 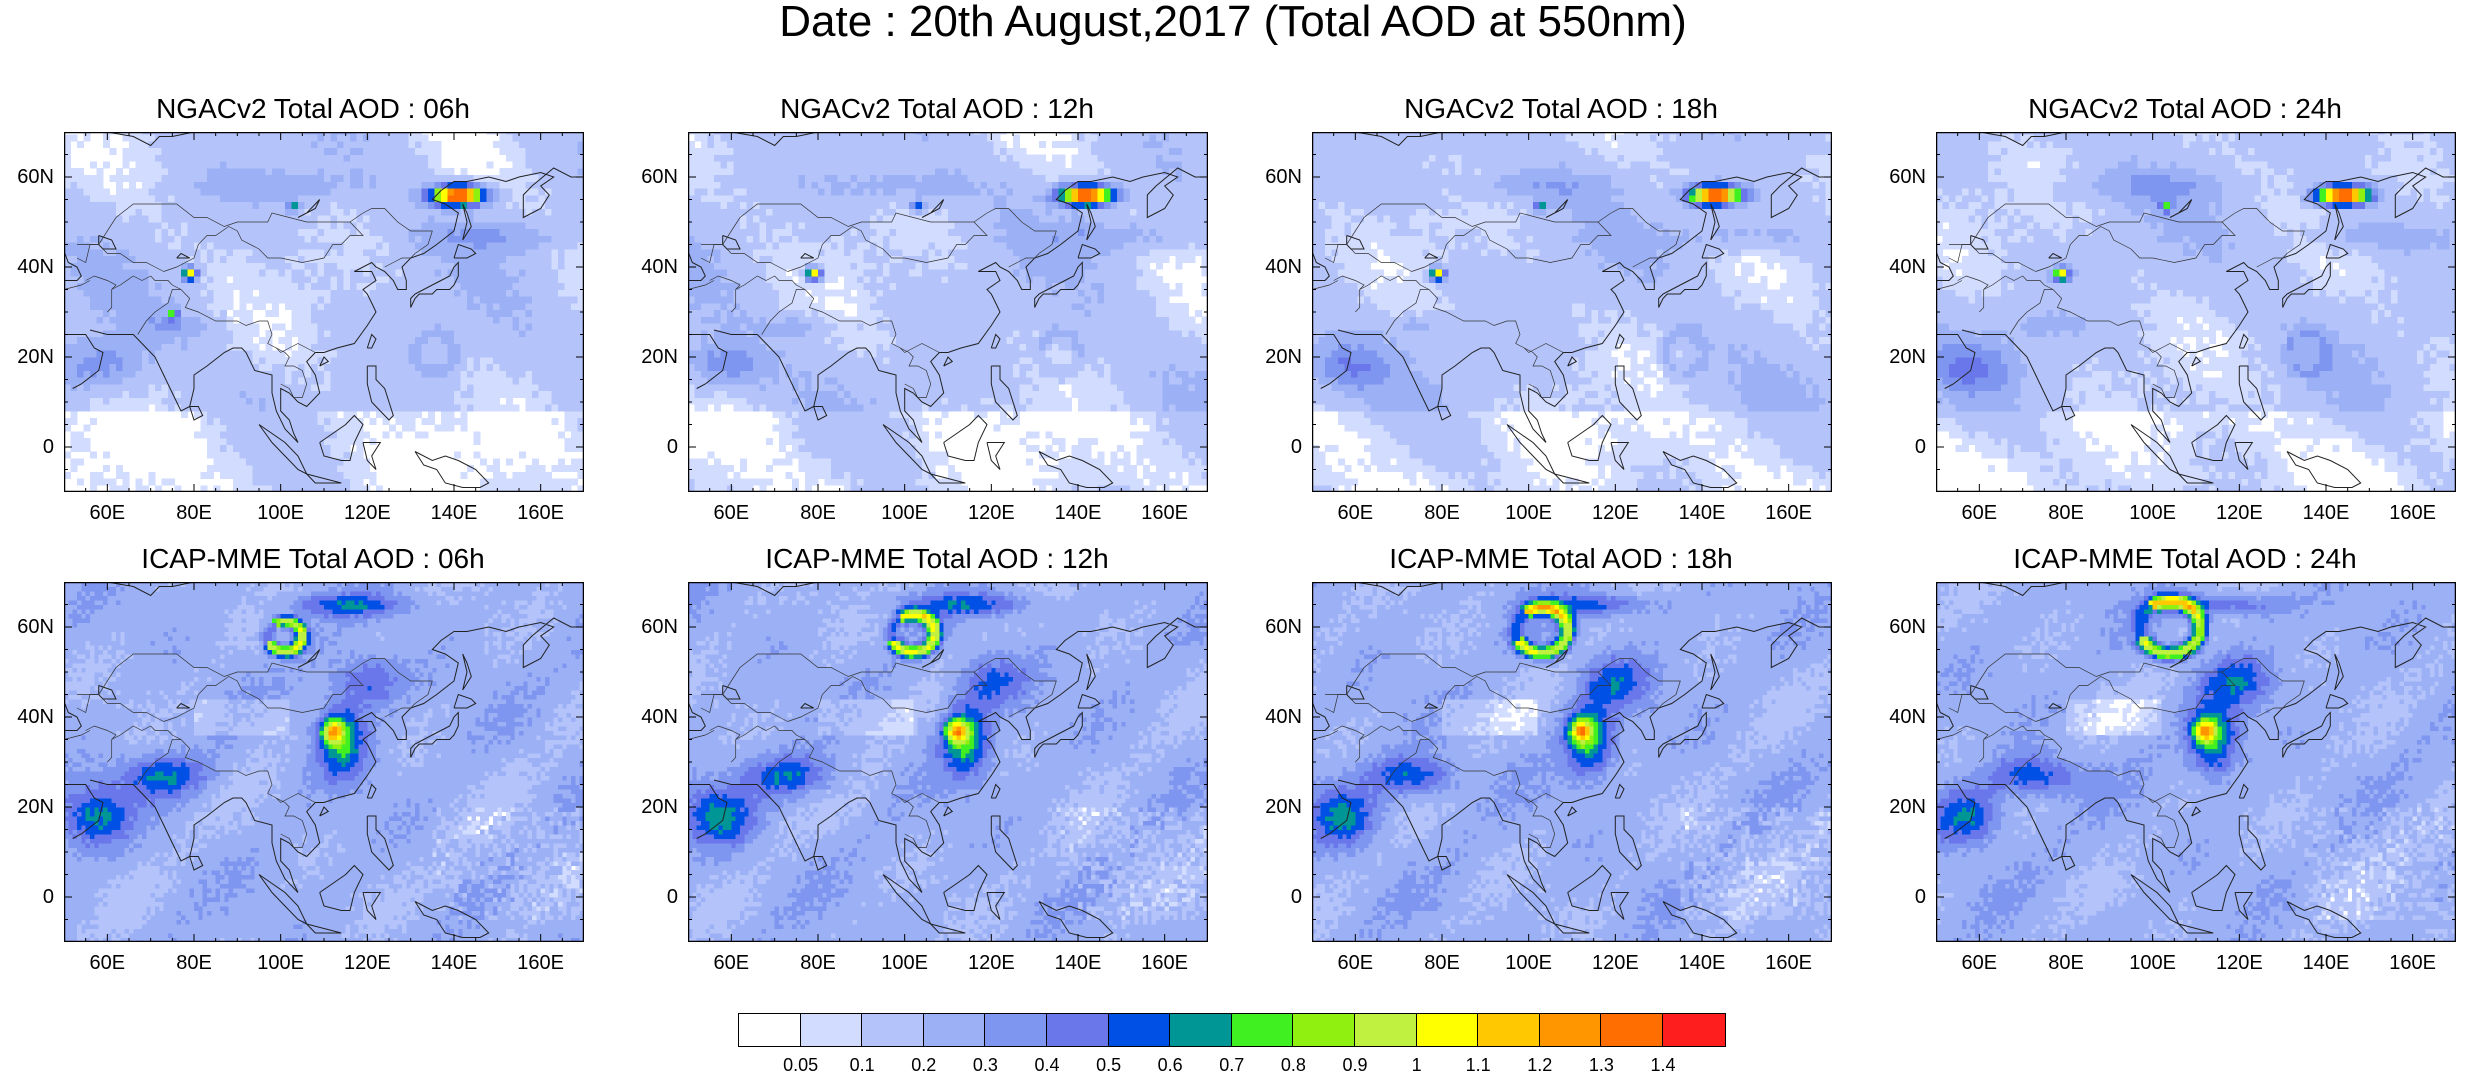 What do you see at coordinates (1662, 1065) in the screenshot?
I see `colorbar-label: 1.4` at bounding box center [1662, 1065].